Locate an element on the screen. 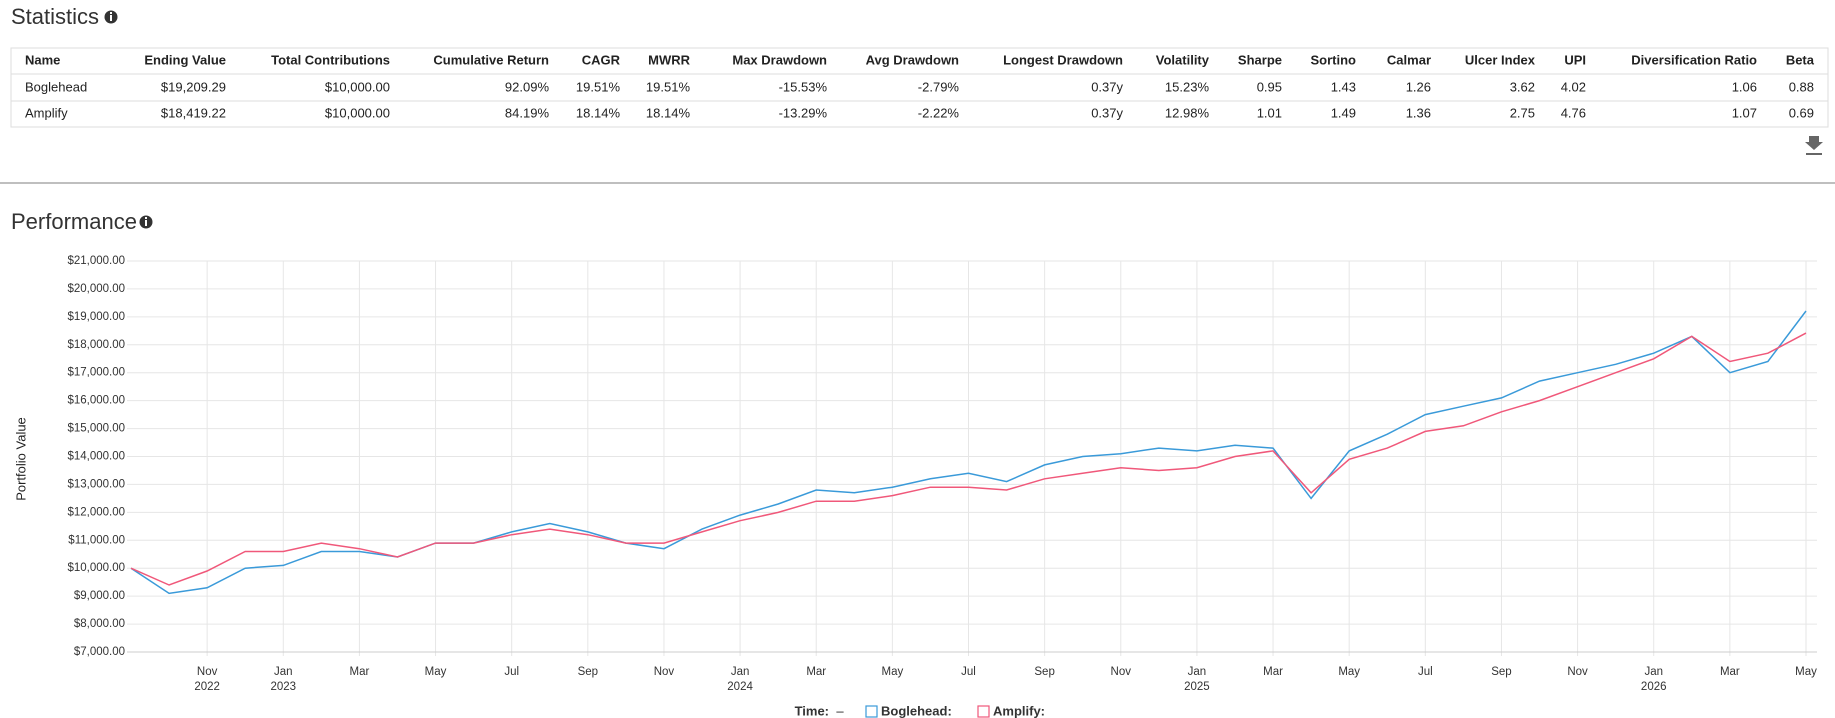  y-tick-label: $19,000.00 is located at coordinates (96, 317).